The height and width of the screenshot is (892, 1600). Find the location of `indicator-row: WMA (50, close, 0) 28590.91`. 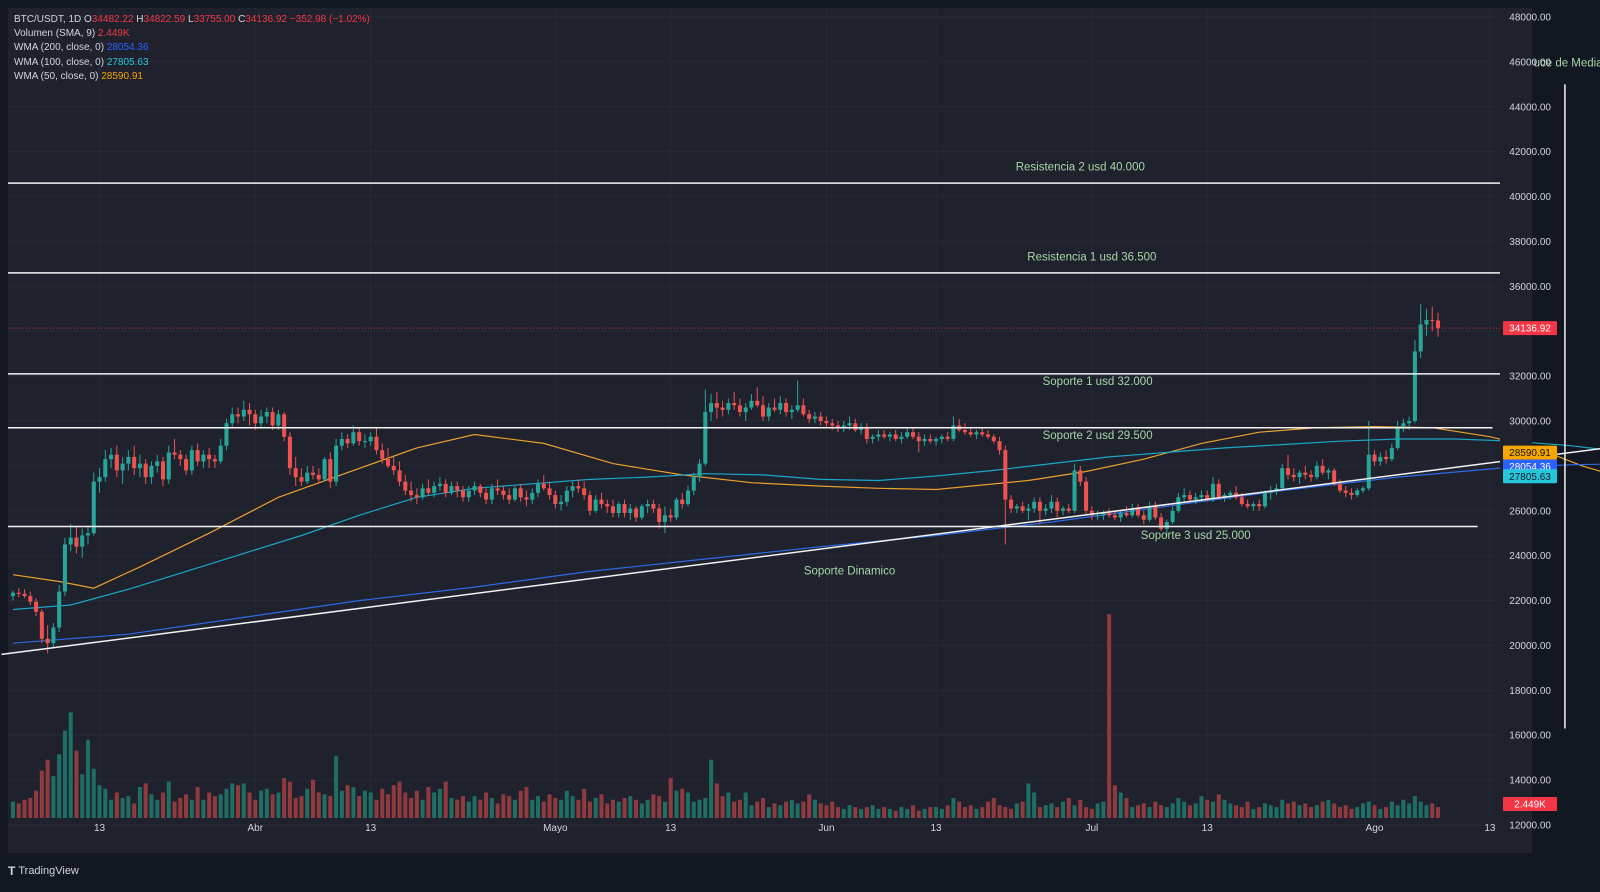

indicator-row: WMA (50, close, 0) 28590.91 is located at coordinates (192, 77).